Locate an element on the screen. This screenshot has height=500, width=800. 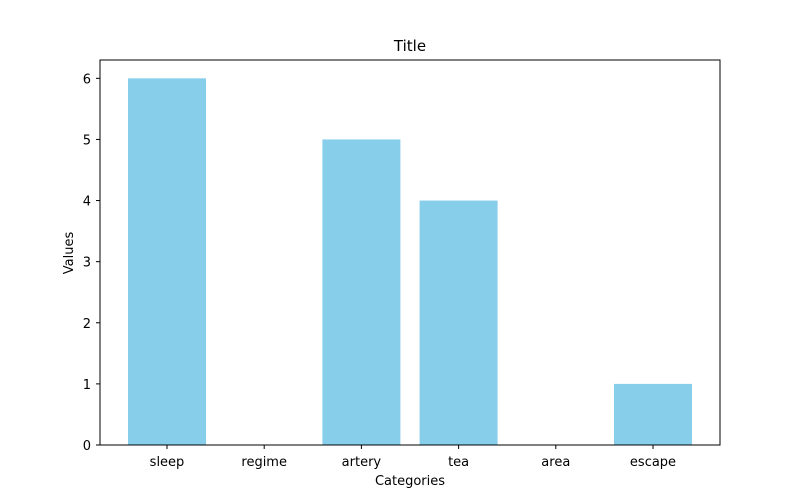
bar-tea is located at coordinates (458, 322).